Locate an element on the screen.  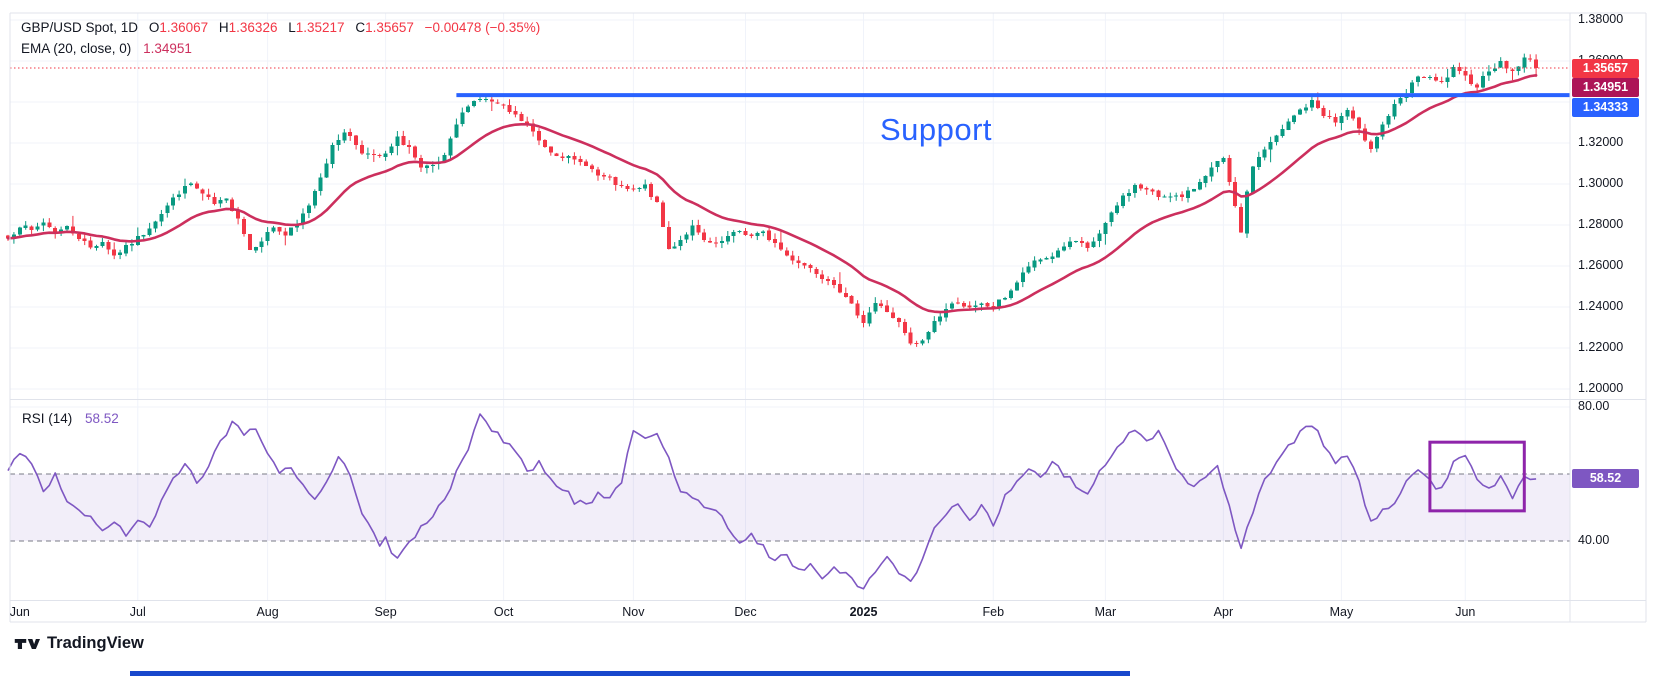
time-axis-label-2025: 2025 is located at coordinates (863, 612).